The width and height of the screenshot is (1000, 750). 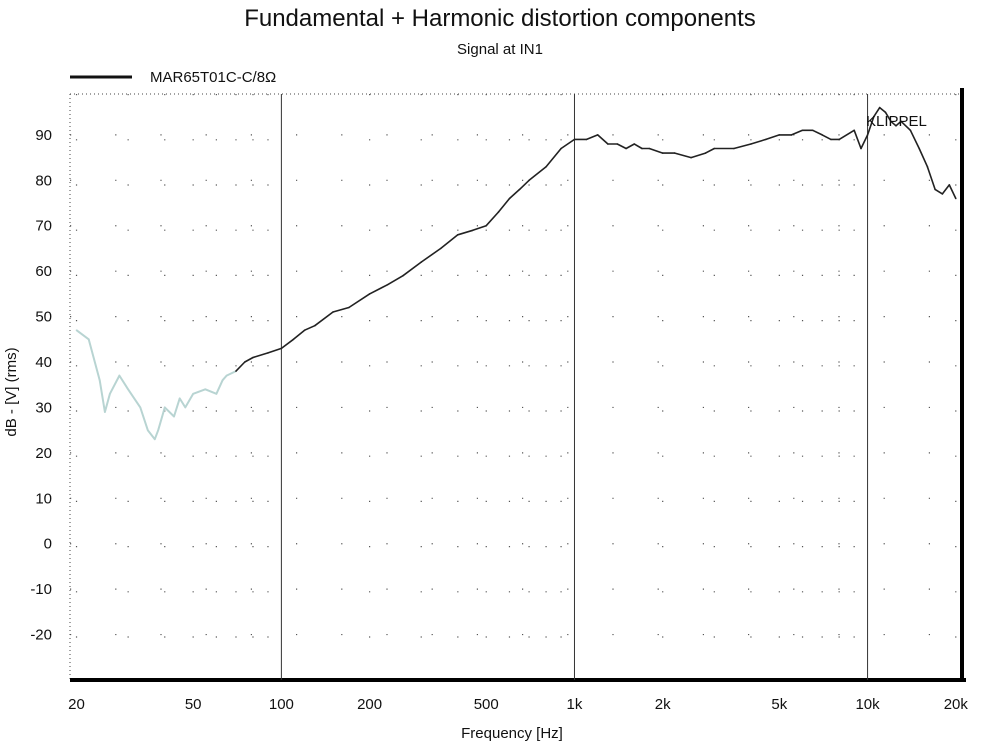 What do you see at coordinates (281, 704) in the screenshot?
I see `x-tick-label: 100` at bounding box center [281, 704].